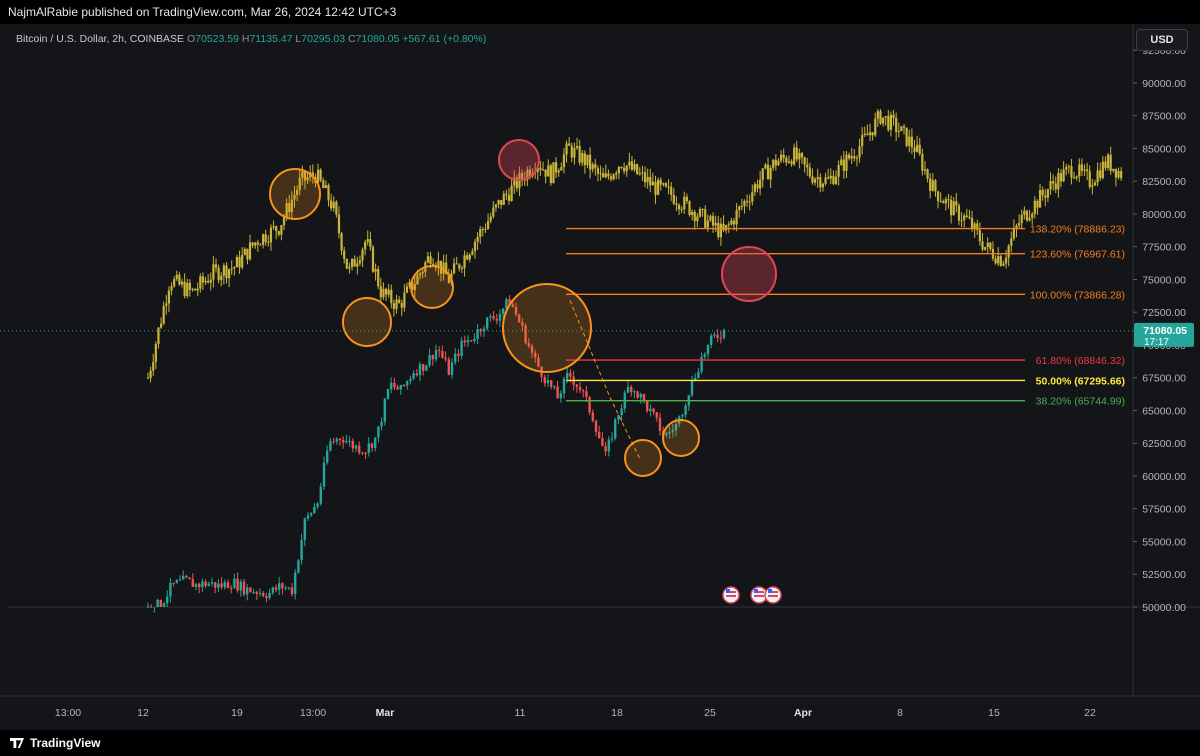 The height and width of the screenshot is (756, 1200). What do you see at coordinates (1164, 411) in the screenshot?
I see `price-tick-label: 65000.00` at bounding box center [1164, 411].